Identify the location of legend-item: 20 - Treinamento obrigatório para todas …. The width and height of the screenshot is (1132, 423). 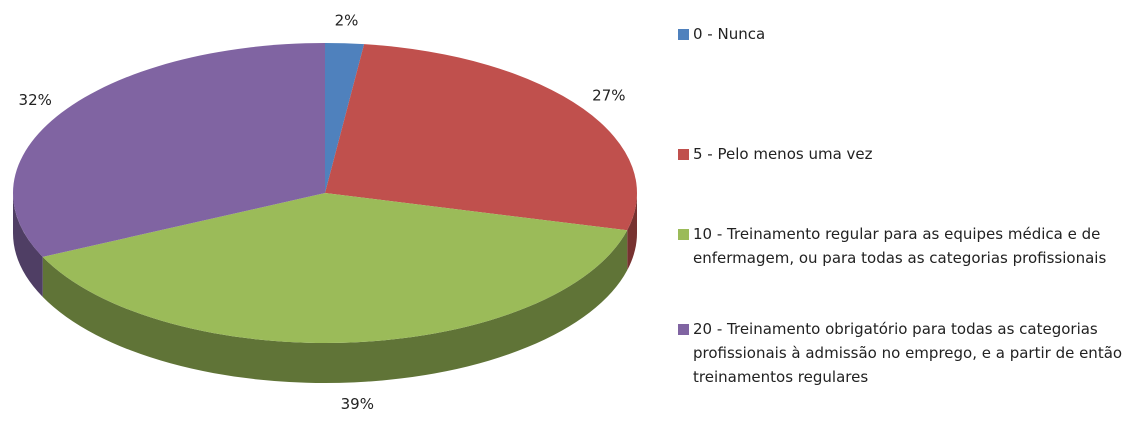
(903, 353).